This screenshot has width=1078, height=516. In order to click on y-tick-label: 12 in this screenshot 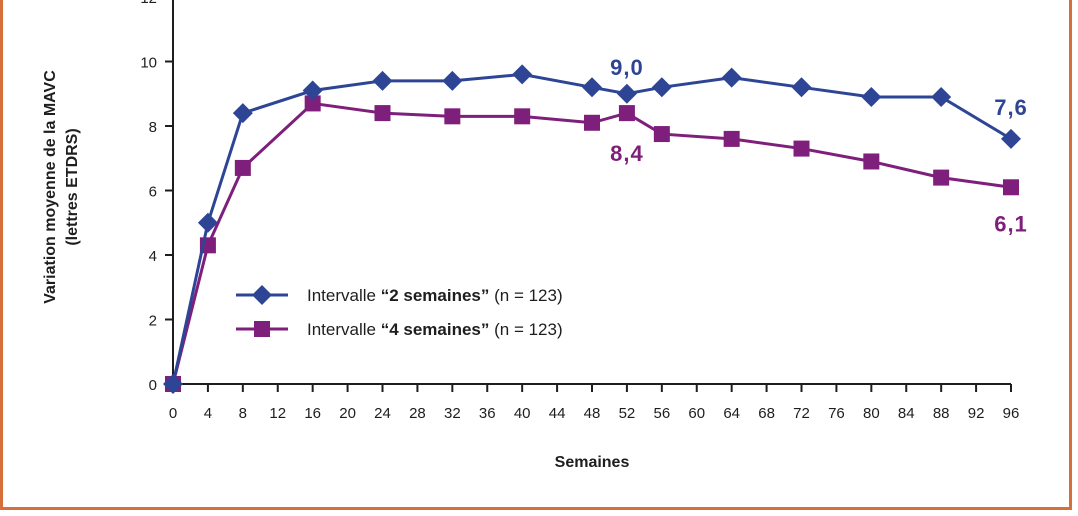, I will do `click(148, 3)`.